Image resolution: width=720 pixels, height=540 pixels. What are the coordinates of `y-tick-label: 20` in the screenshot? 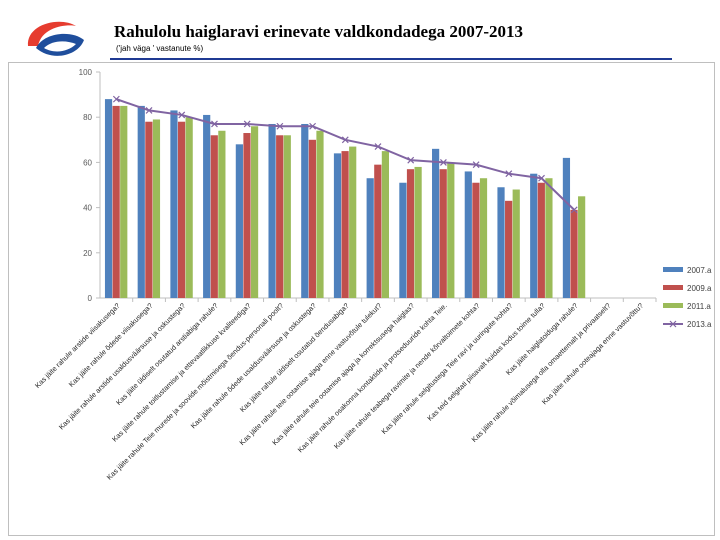 It's located at (87, 253).